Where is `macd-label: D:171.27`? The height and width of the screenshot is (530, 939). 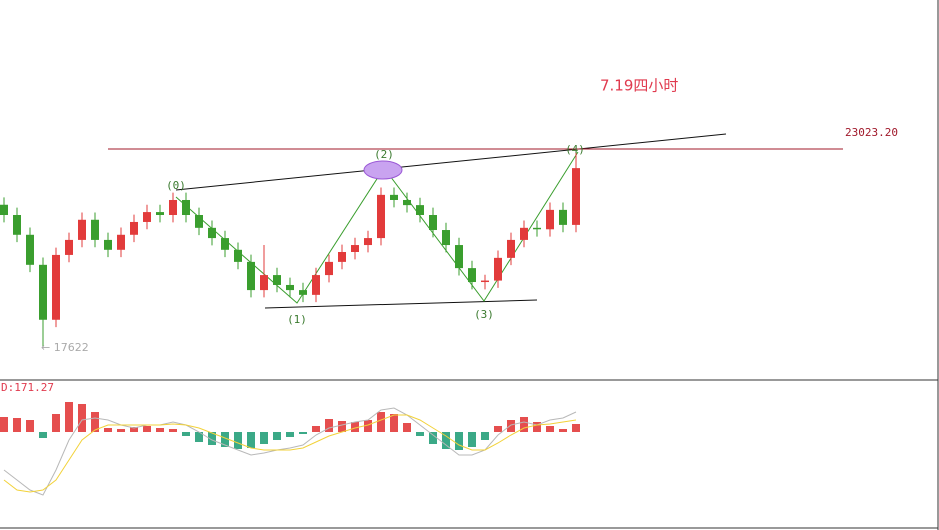 macd-label: D:171.27 is located at coordinates (27, 387).